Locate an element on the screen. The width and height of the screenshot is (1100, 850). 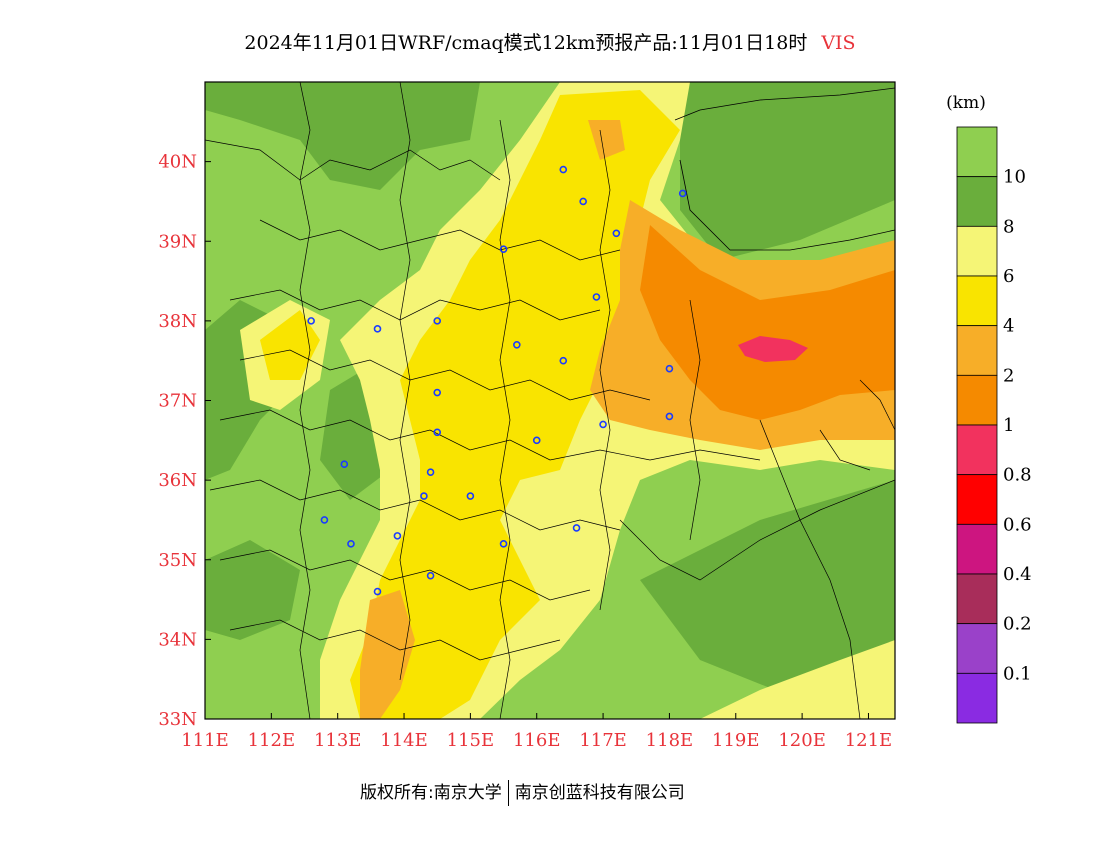
lon-tick-label: 112E is located at coordinates (272, 740).